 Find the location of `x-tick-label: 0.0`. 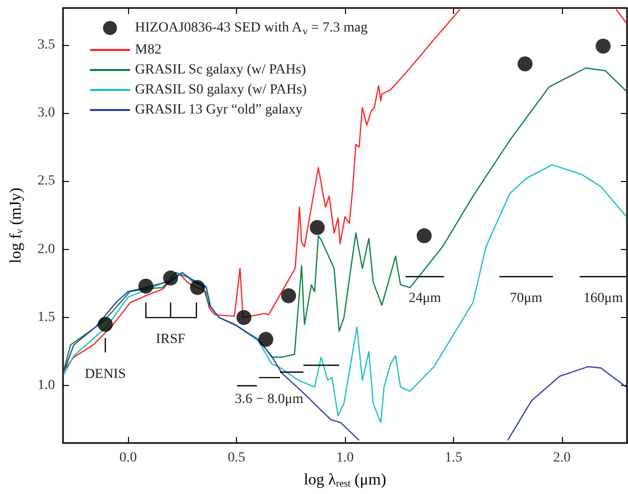

x-tick-label: 0.0 is located at coordinates (128, 458).